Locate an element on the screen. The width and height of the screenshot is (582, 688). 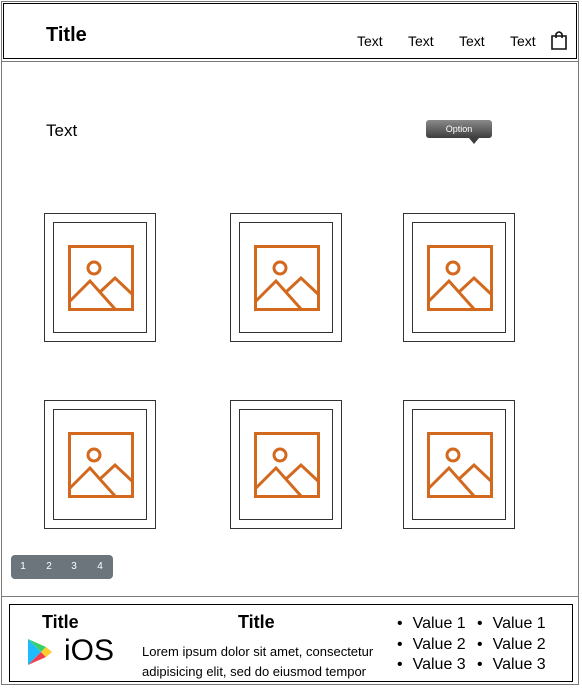
footer is located at coordinates (291, 643).